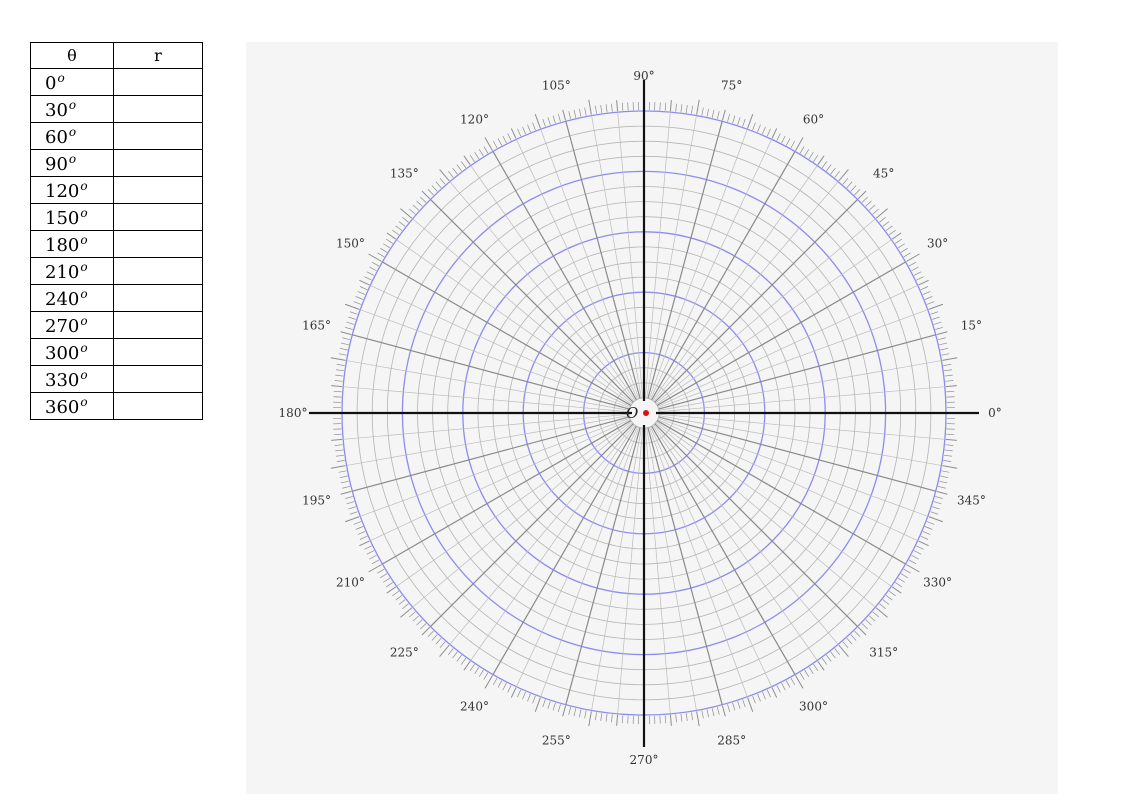 Image resolution: width=1134 pixels, height=806 pixels. I want to click on theta-cell: 330o, so click(72, 379).